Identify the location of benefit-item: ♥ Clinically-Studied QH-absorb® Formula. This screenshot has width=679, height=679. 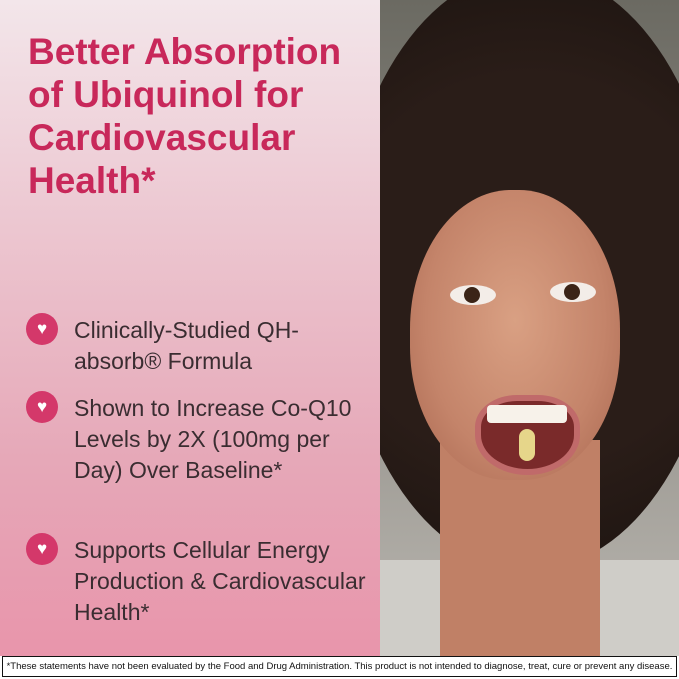
(200, 345).